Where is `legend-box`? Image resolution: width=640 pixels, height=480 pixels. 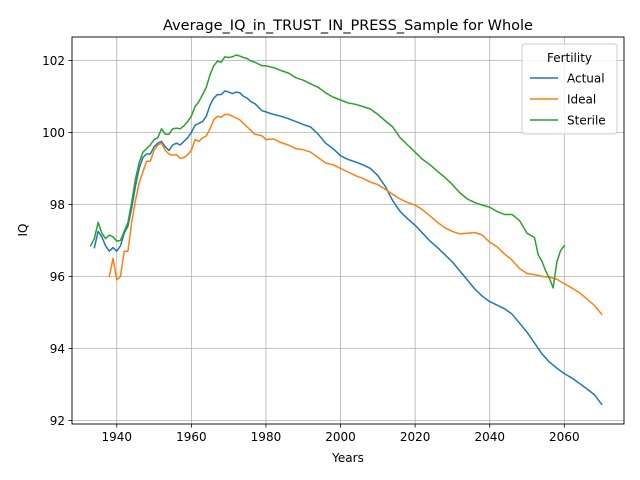
legend-box is located at coordinates (569, 89).